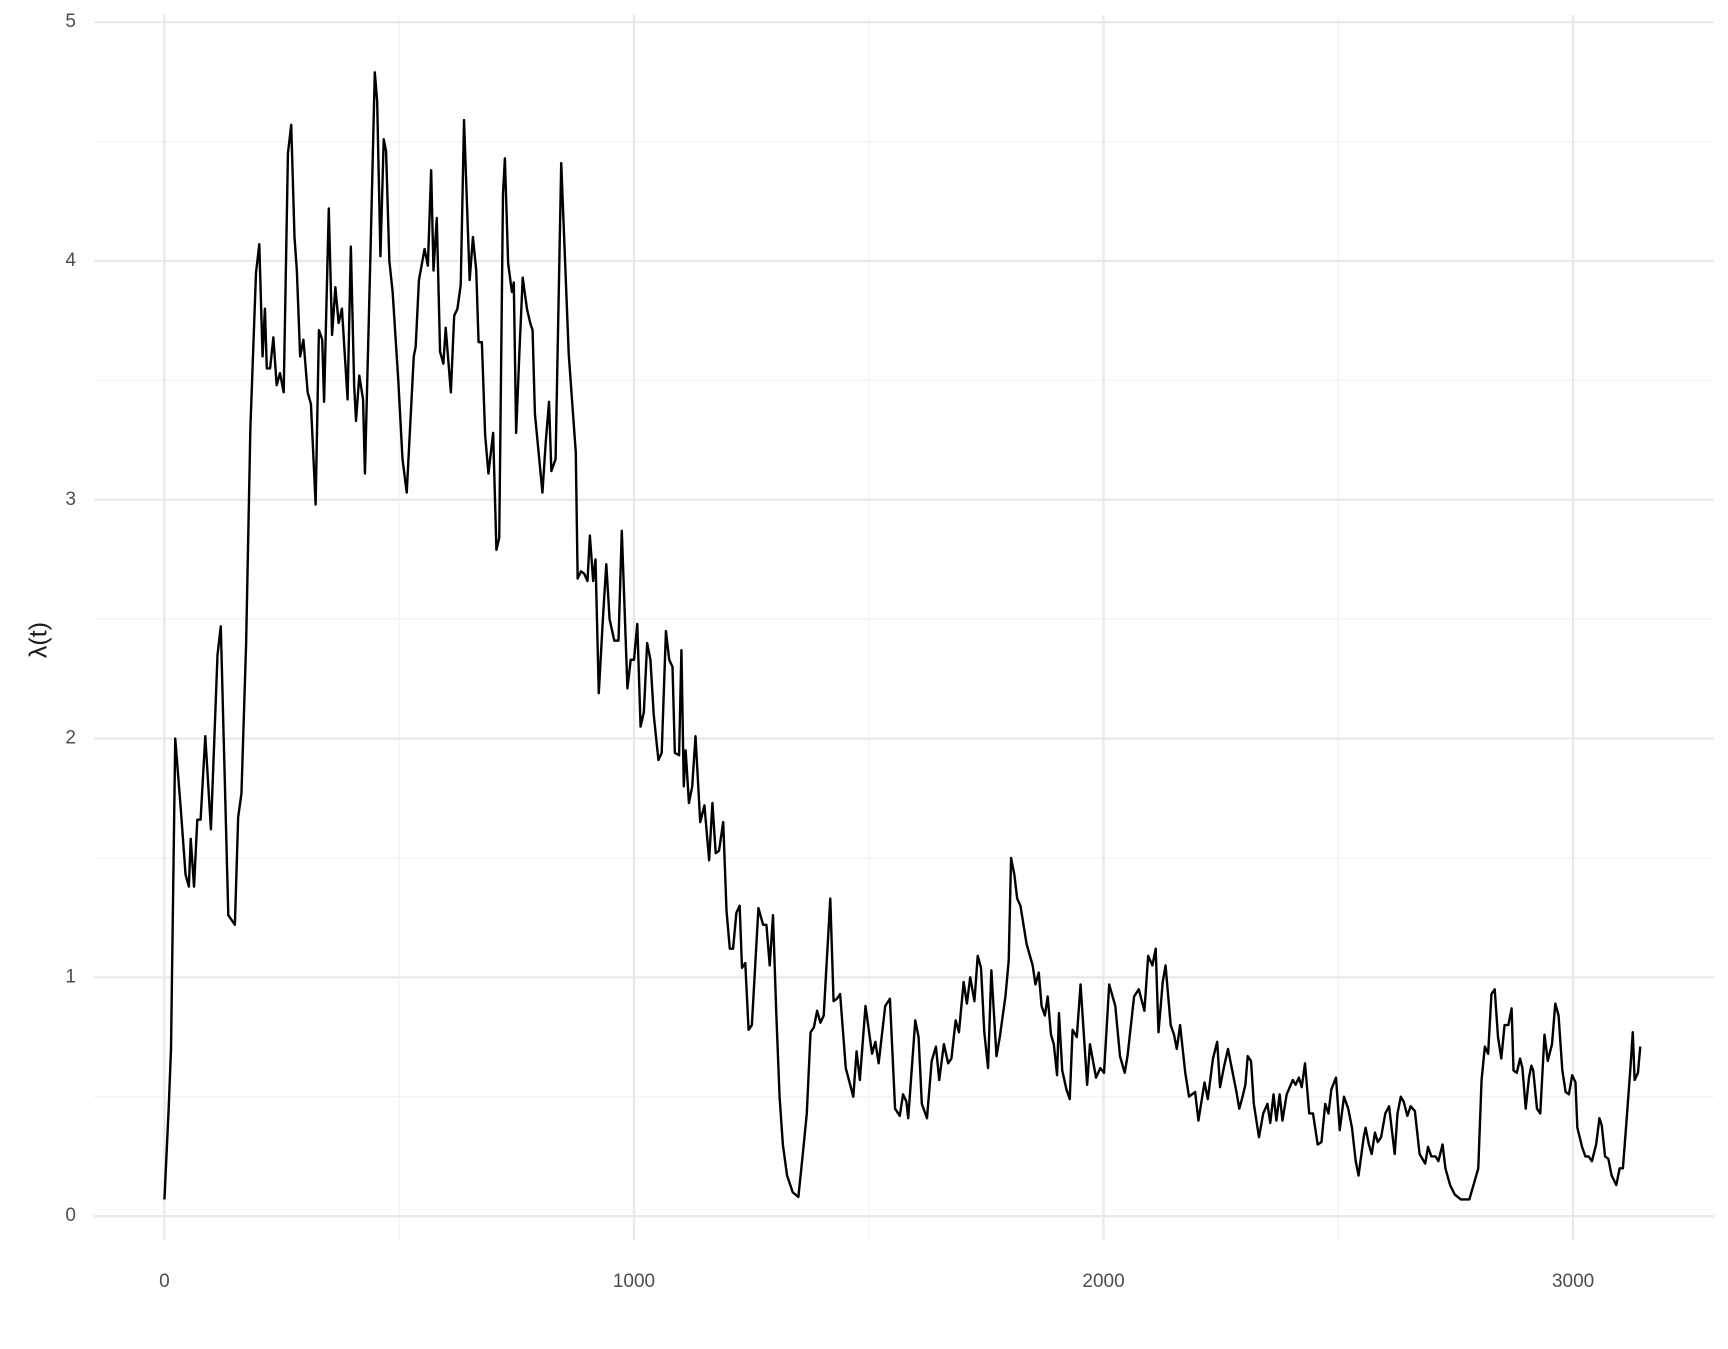 This screenshot has width=1728, height=1349. I want to click on y-tick-label: 4, so click(70, 260).